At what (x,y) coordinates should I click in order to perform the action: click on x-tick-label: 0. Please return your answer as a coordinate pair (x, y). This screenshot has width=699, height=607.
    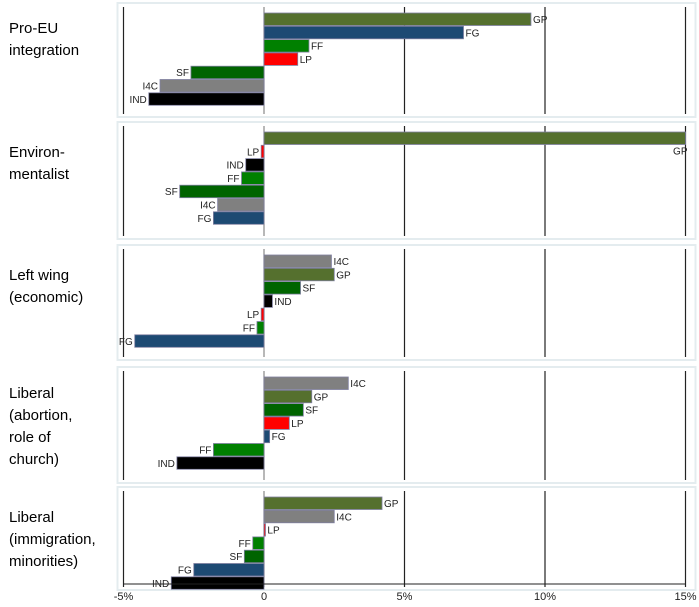
    Looking at the image, I should click on (264, 597).